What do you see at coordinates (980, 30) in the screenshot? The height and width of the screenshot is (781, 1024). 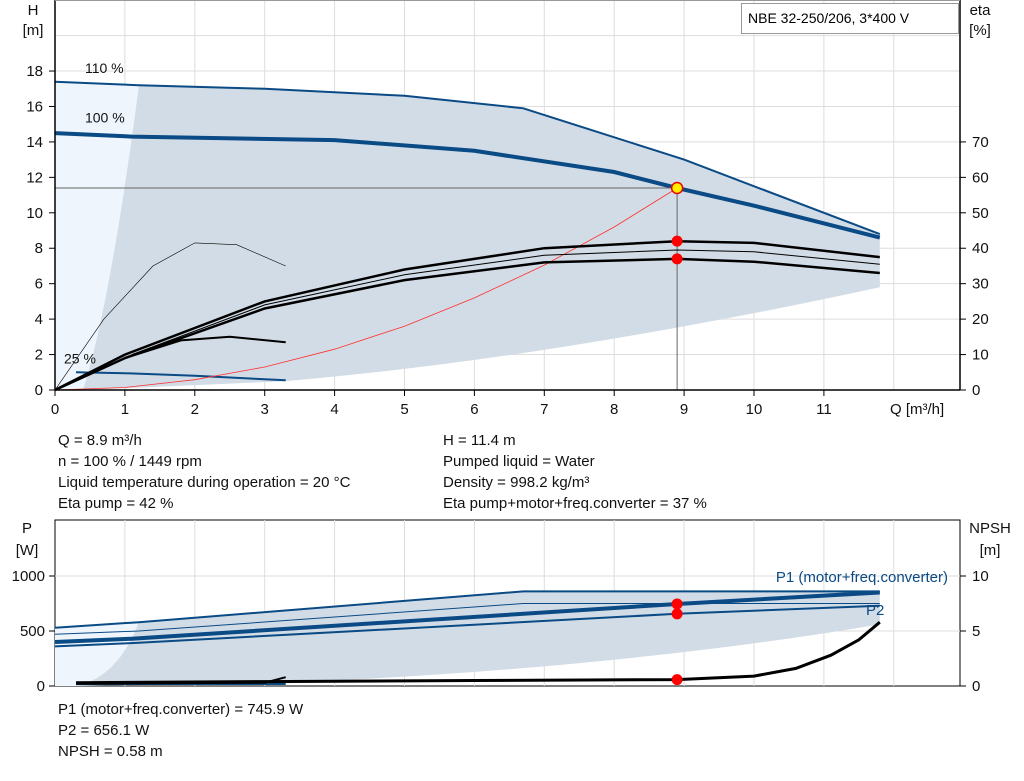 I see `y2-axis-label: [%]` at bounding box center [980, 30].